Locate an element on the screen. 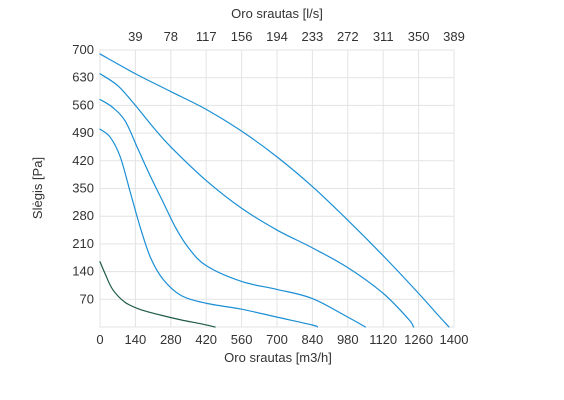 The height and width of the screenshot is (400, 564). y-tick-label: 560 is located at coordinates (83, 104).